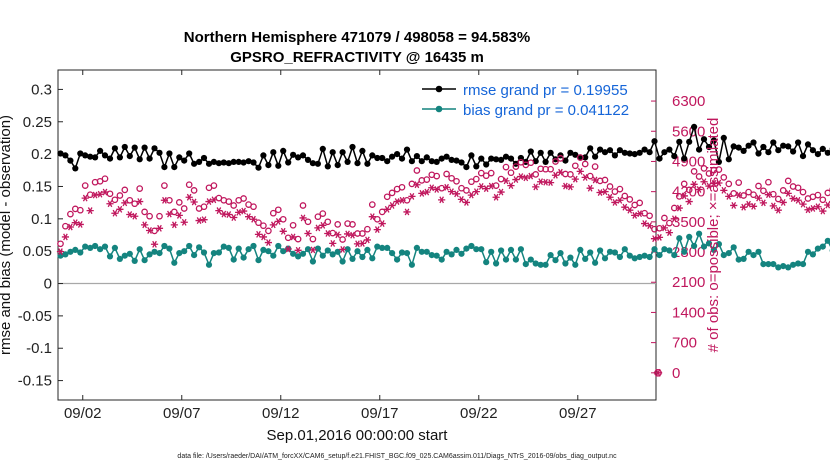 The width and height of the screenshot is (830, 470). Describe the element at coordinates (35, 381) in the screenshot. I see `y-tick-label: -0.15` at that location.